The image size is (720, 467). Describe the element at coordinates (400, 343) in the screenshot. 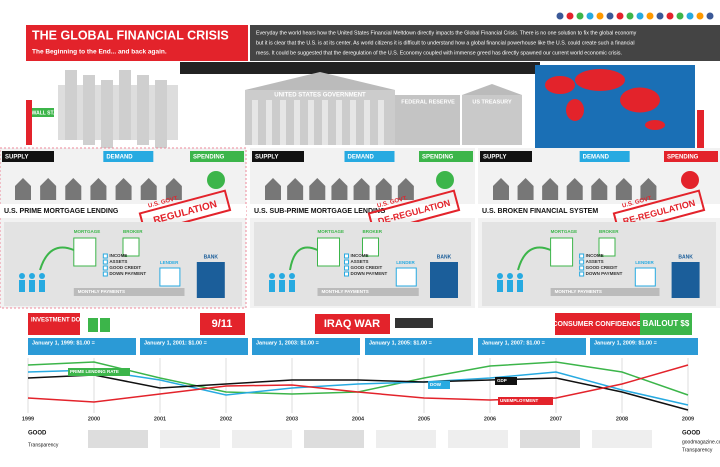

I see `rate-label: January 1, 2005: $1.00 =` at that location.